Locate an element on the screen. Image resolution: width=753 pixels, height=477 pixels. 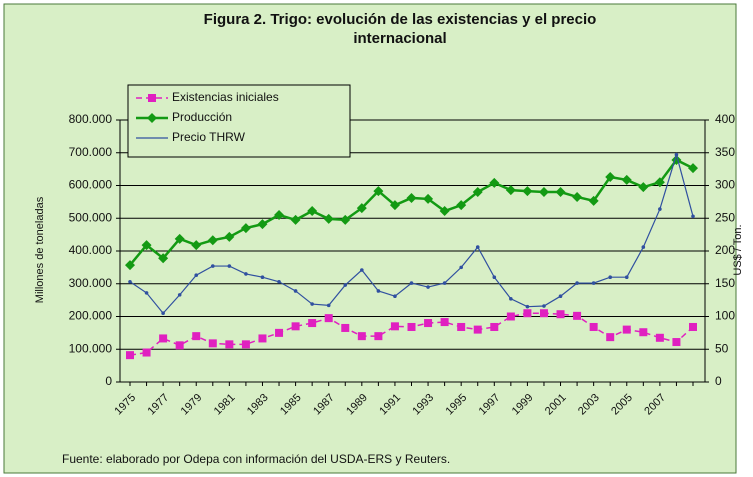
y-tick-label: 500.000 is located at coordinates (91, 217).